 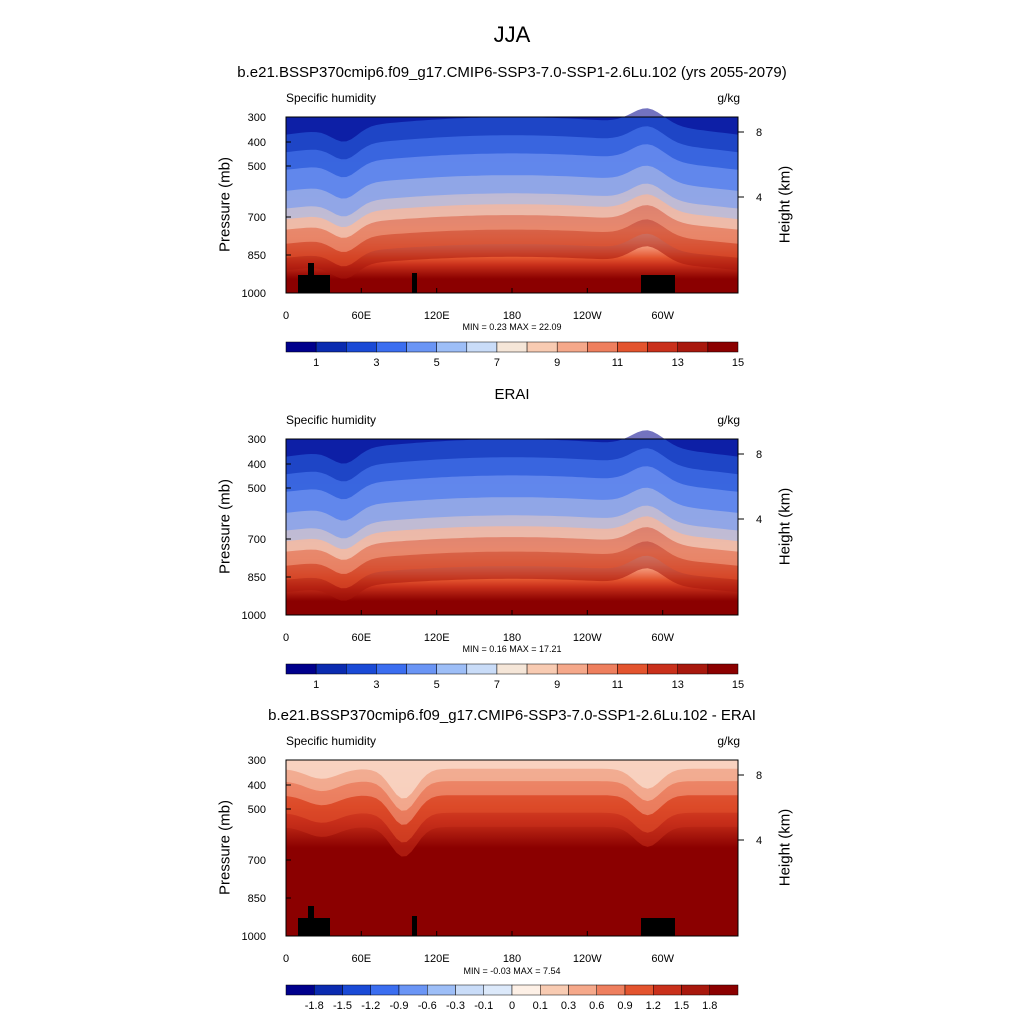 What do you see at coordinates (286, 638) in the screenshot?
I see `x-tick-label: 0` at bounding box center [286, 638].